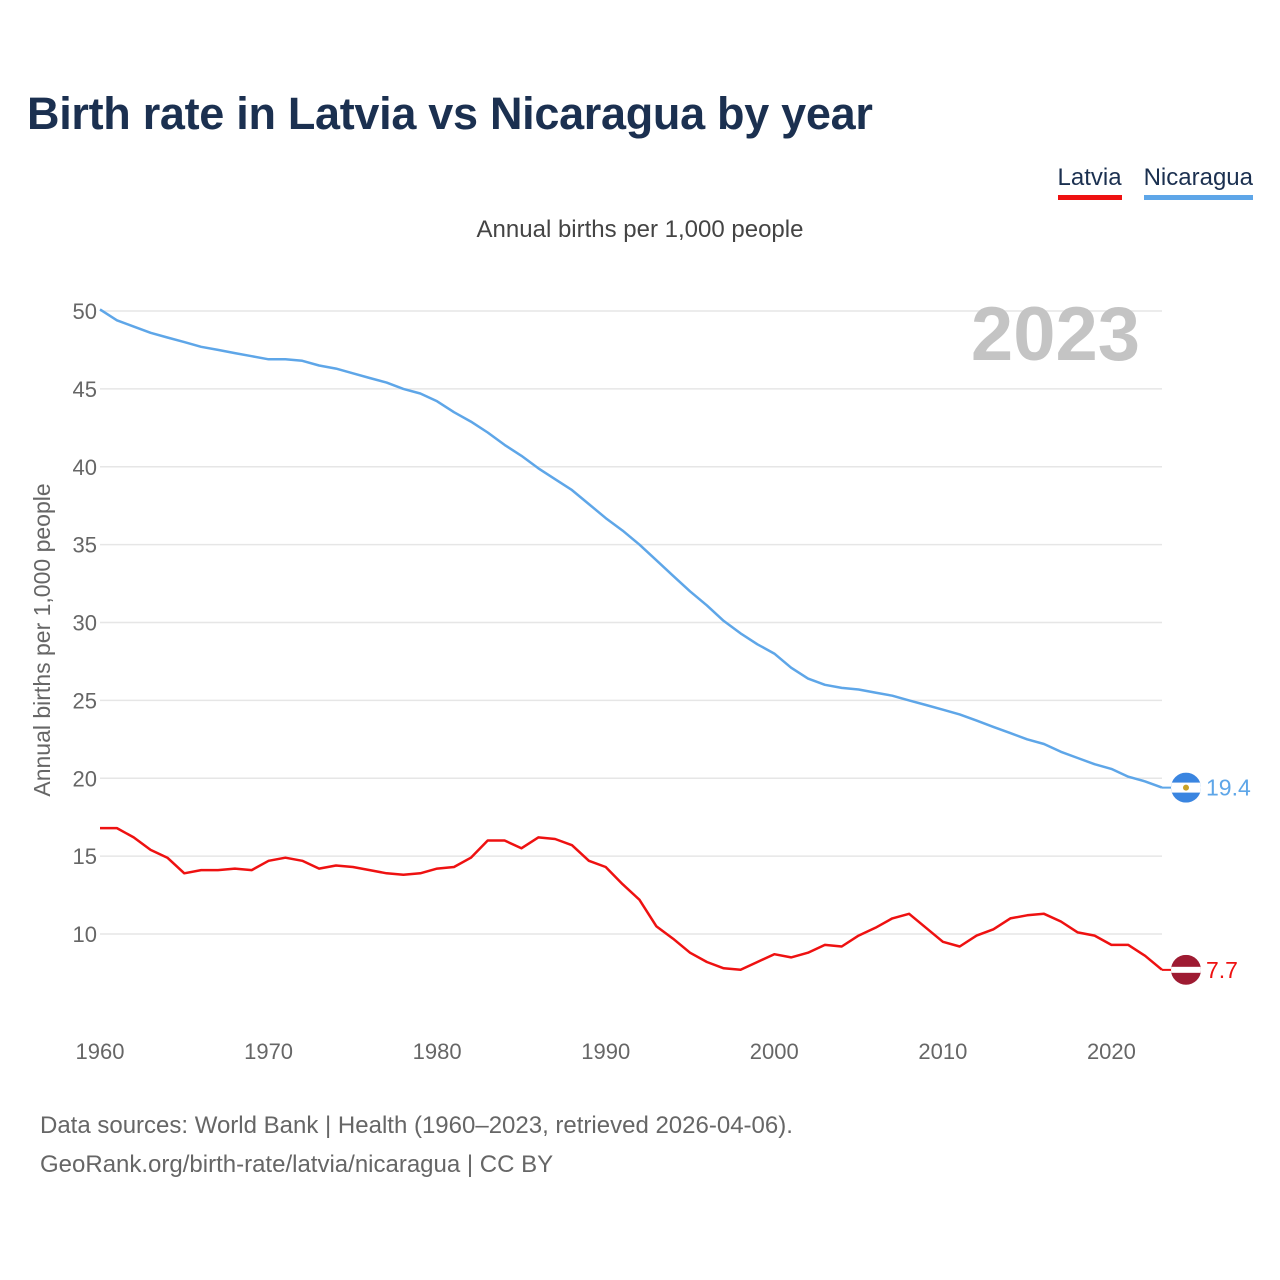 This screenshot has height=1280, width=1280. I want to click on y-tick-45: 45, so click(85, 389).